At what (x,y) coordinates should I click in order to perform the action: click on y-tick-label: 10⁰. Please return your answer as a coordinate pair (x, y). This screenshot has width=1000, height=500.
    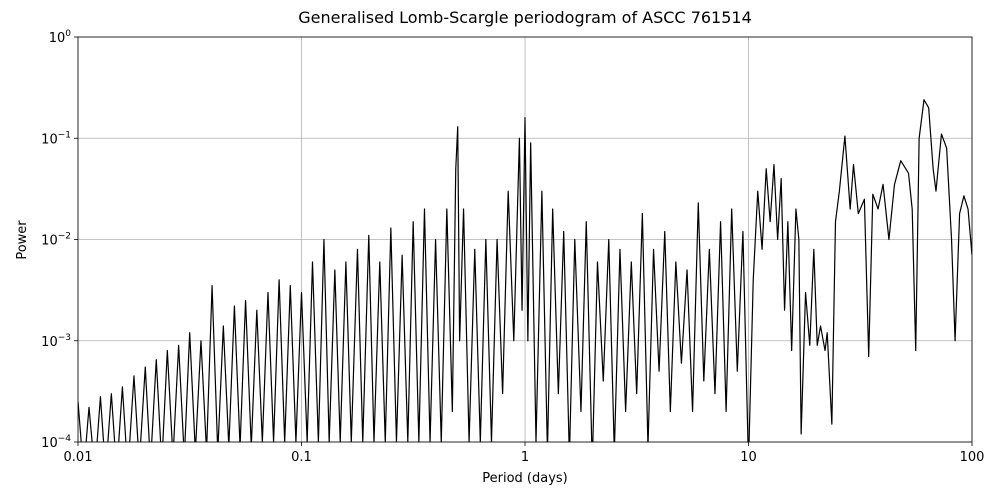
    Looking at the image, I should click on (60, 37).